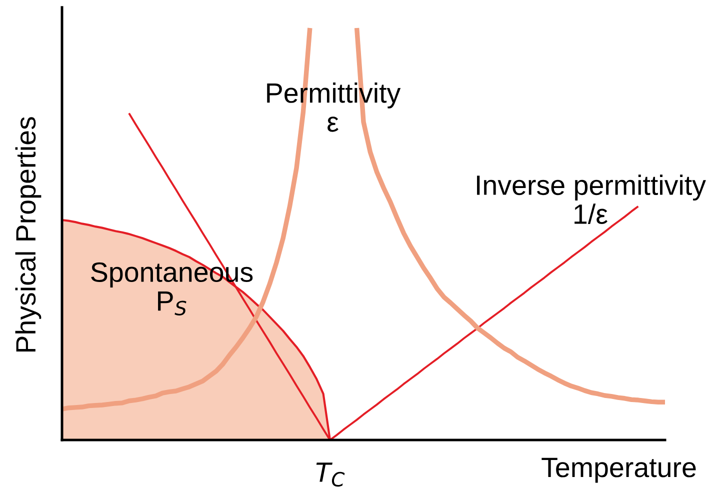  What do you see at coordinates (334, 107) in the screenshot?
I see `series-label: Permittivity ε` at bounding box center [334, 107].